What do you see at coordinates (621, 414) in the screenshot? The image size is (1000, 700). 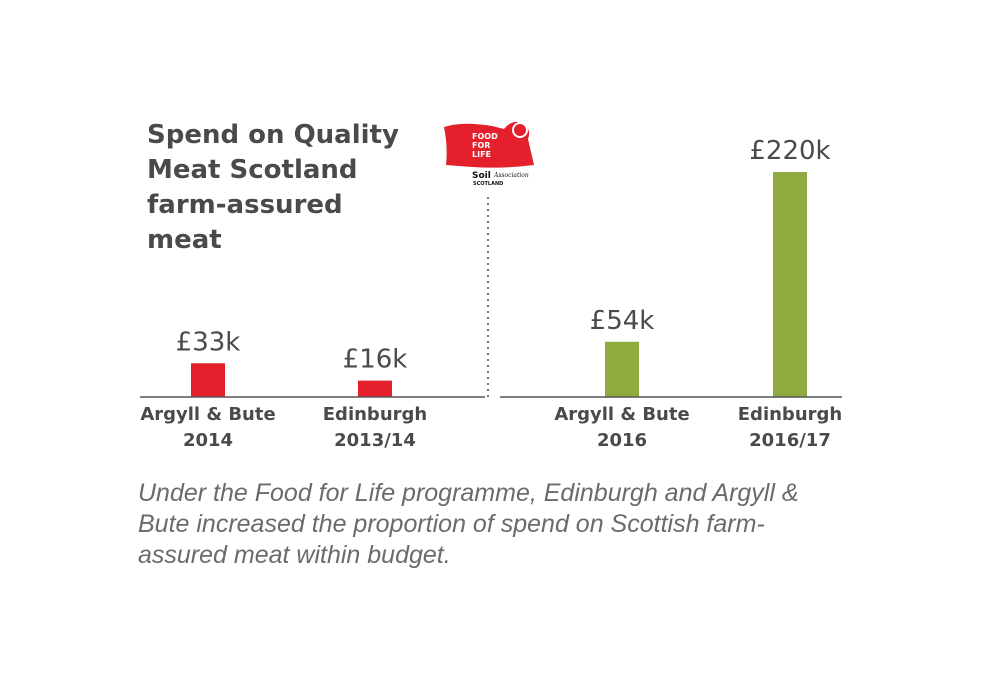 I see `category-label-3-line-1: Argyll & Bute` at bounding box center [621, 414].